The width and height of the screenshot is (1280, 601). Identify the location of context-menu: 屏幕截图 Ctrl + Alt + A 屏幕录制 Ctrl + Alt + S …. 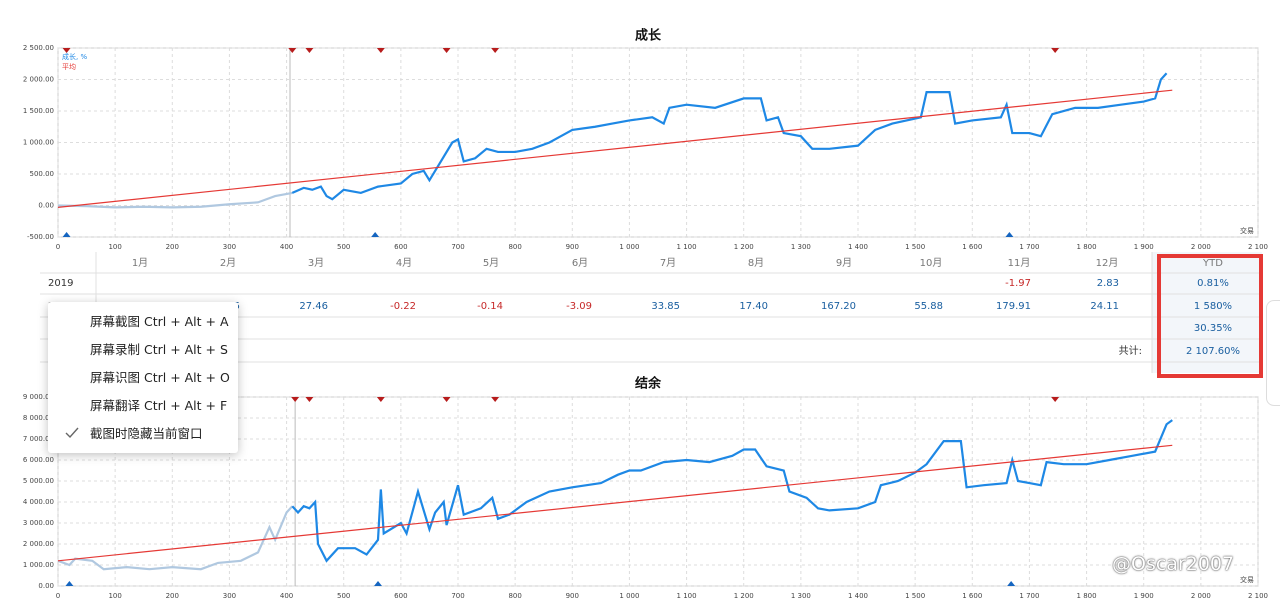
(143, 377).